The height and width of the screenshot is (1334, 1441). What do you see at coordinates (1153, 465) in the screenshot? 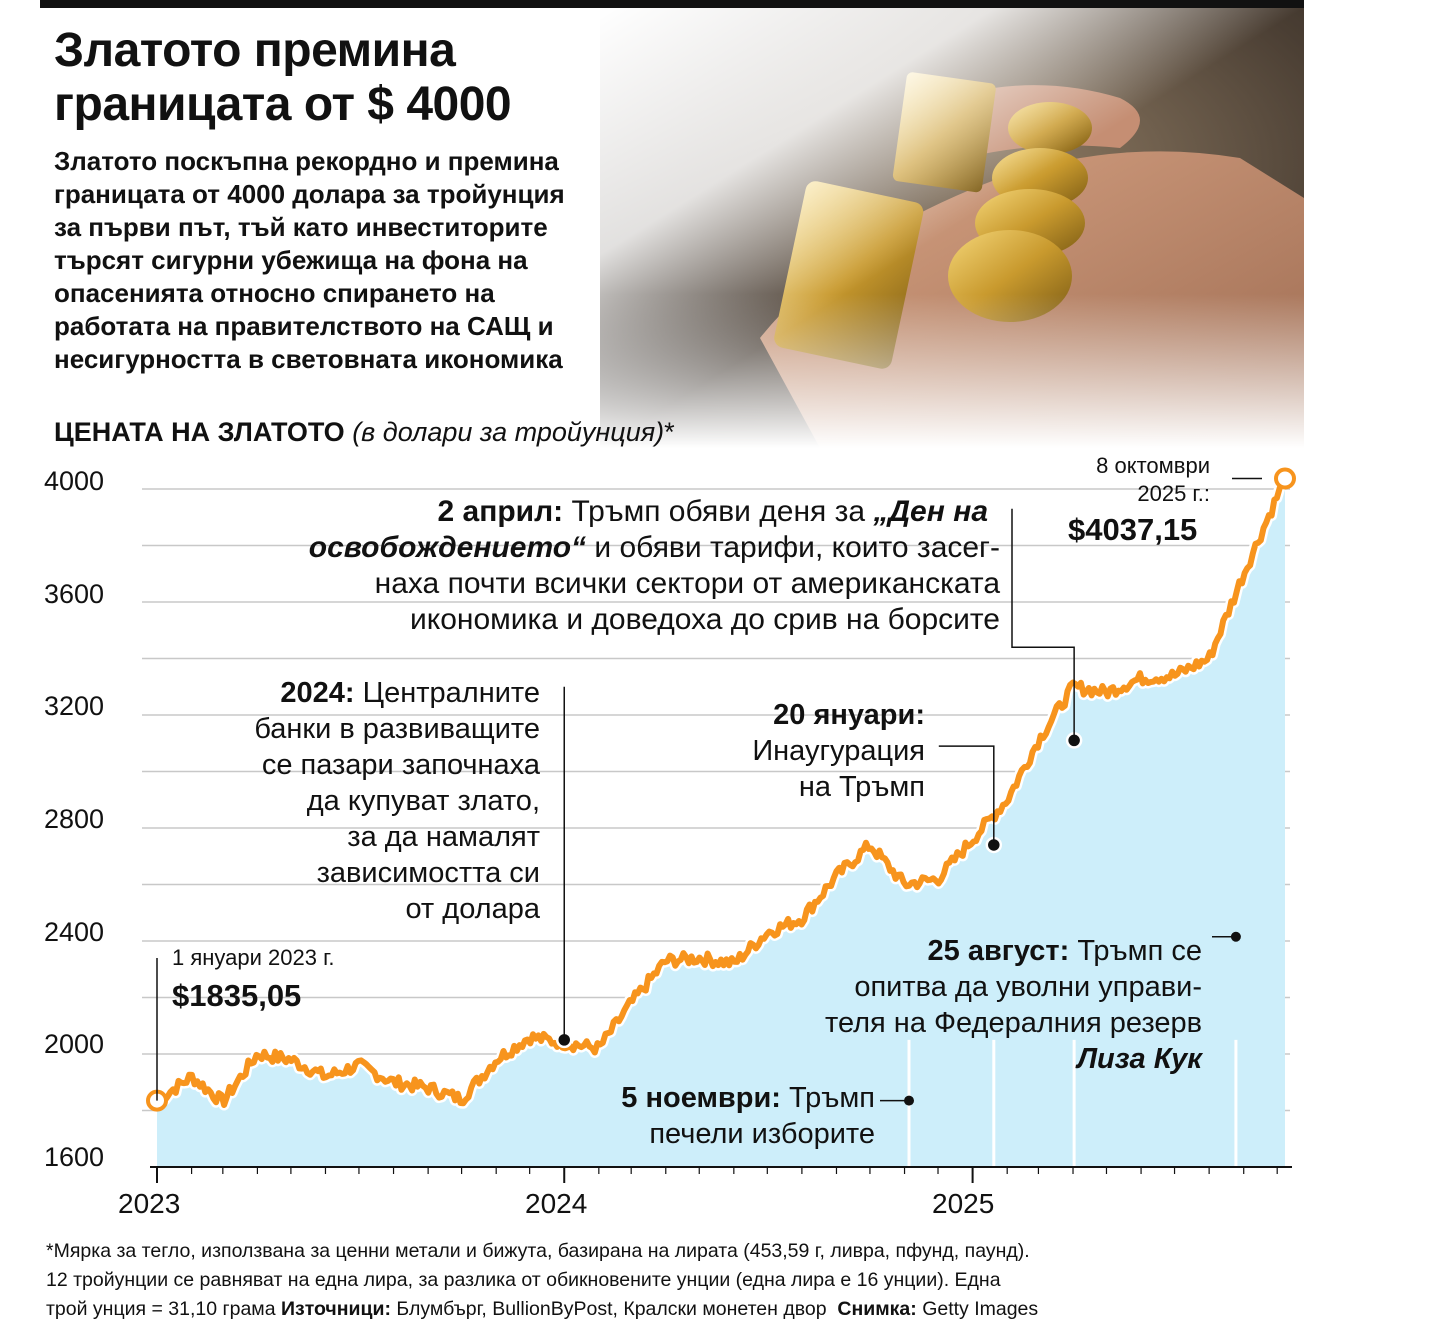
I see `end-date-line: 8 октомври` at bounding box center [1153, 465].